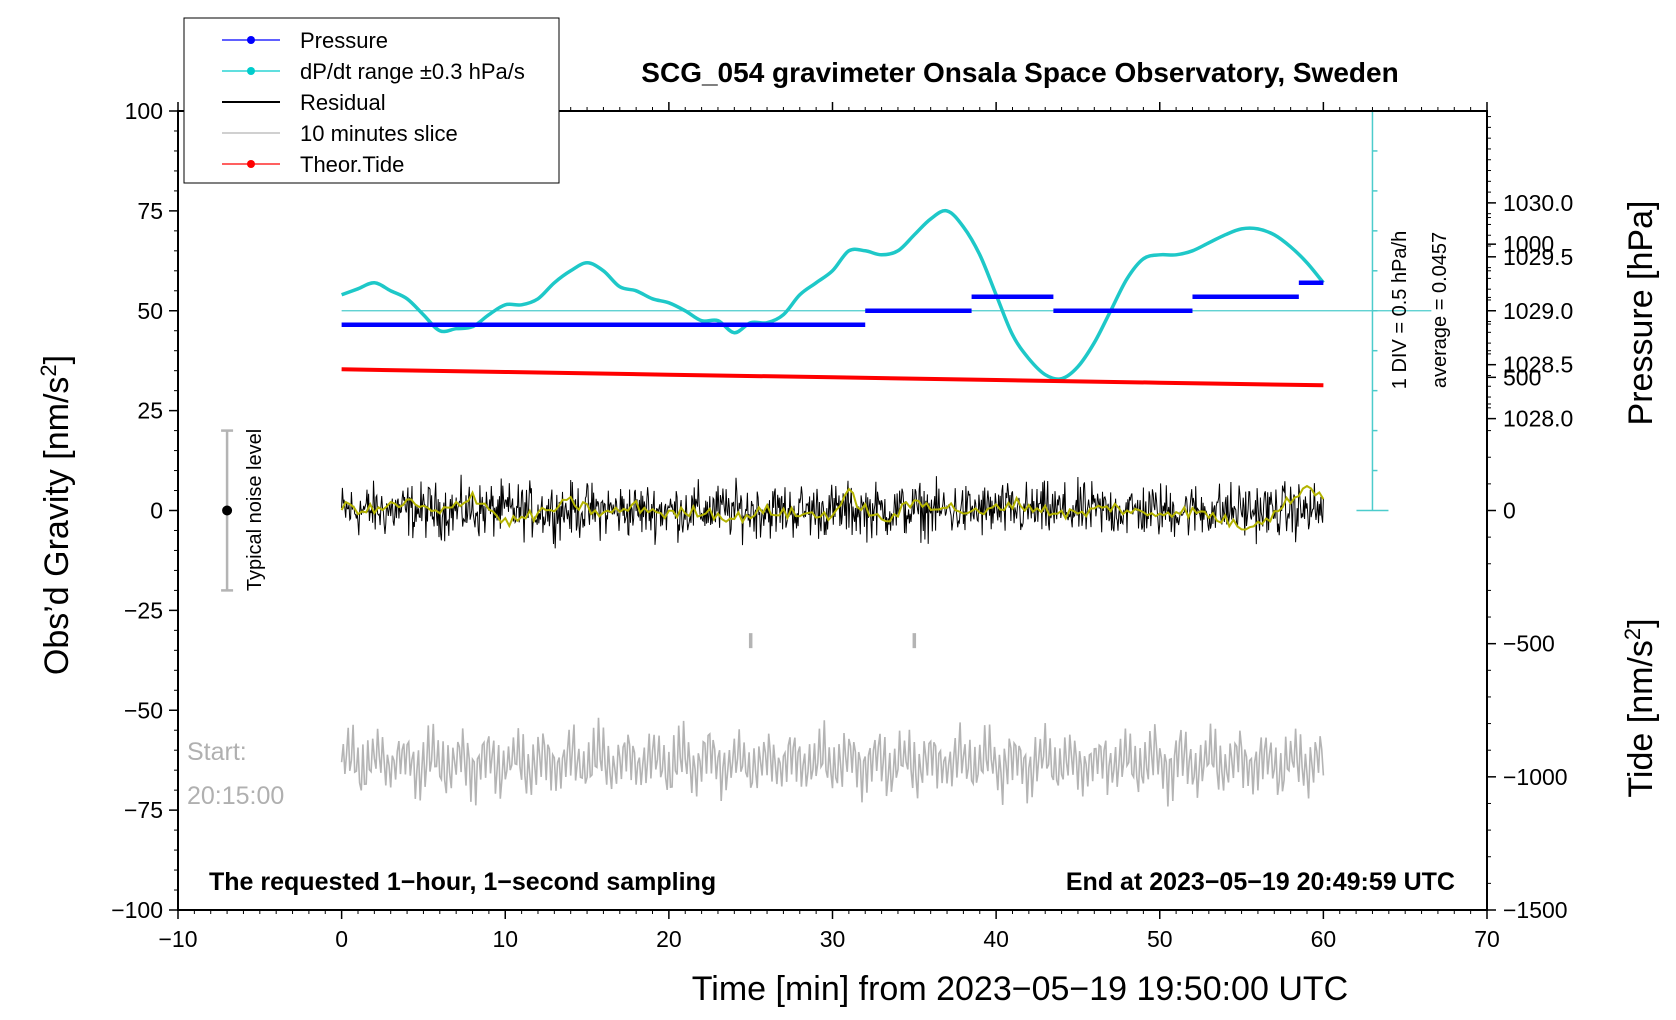 This screenshot has width=1676, height=1020. Describe the element at coordinates (1487, 939) in the screenshot. I see `x-tick-label: 70` at that location.